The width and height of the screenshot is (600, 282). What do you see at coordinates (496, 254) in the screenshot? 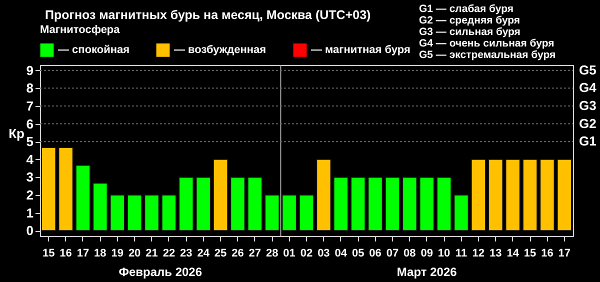
I see `x-tick-label: 13` at bounding box center [496, 254].